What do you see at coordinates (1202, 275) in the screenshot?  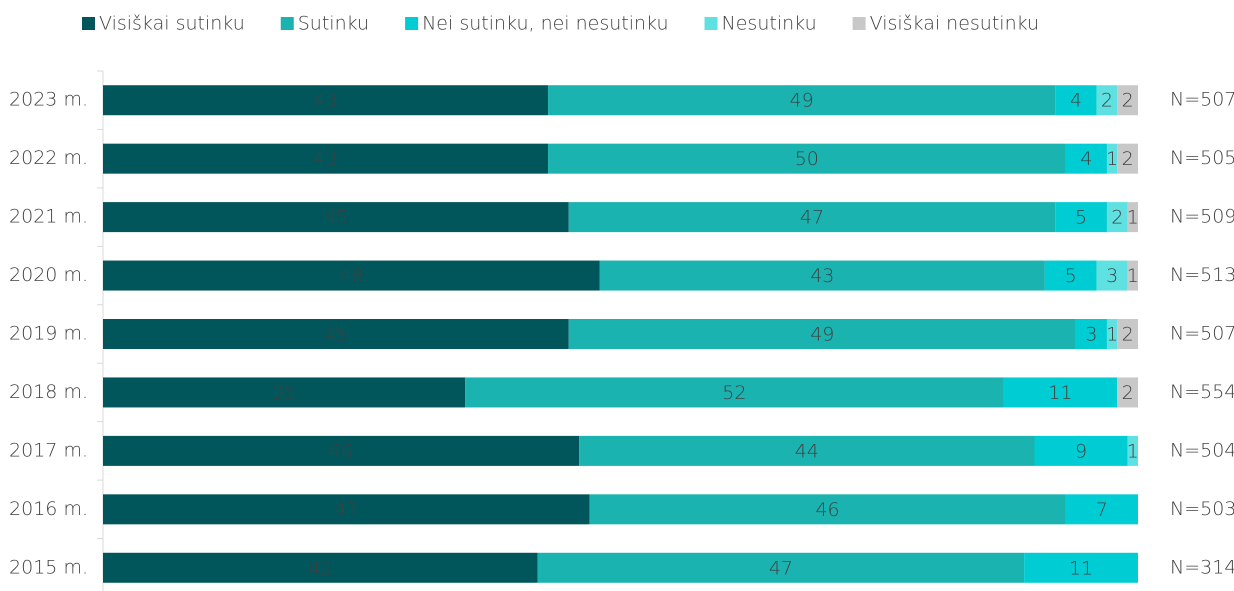 I see `sample-size: N=513` at bounding box center [1202, 275].